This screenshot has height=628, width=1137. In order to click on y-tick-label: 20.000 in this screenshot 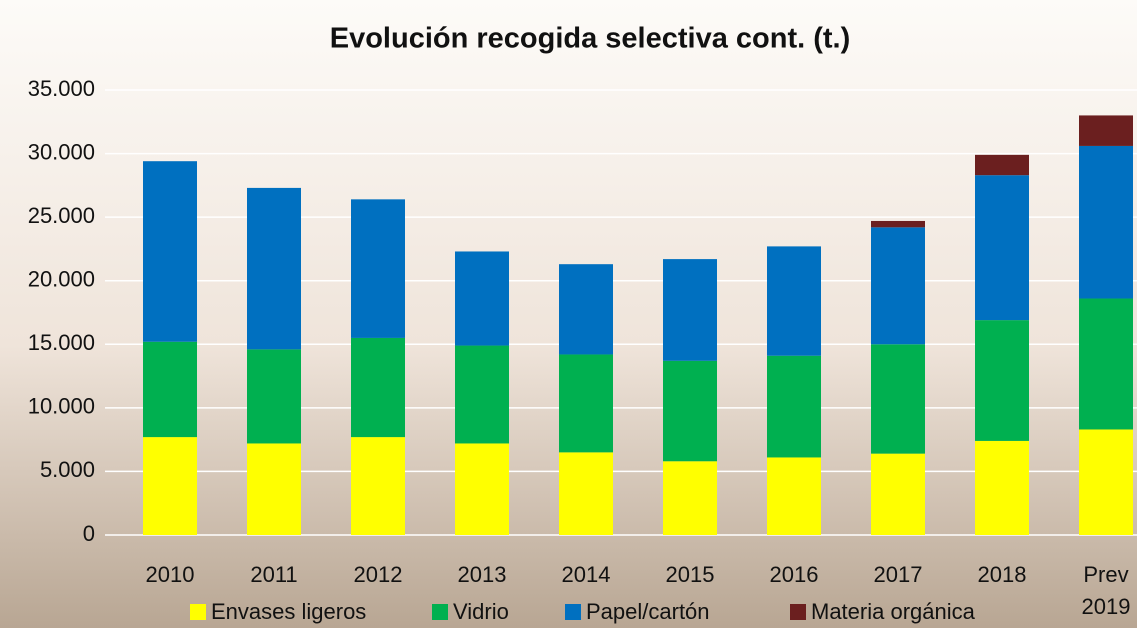, I will do `click(61, 279)`.